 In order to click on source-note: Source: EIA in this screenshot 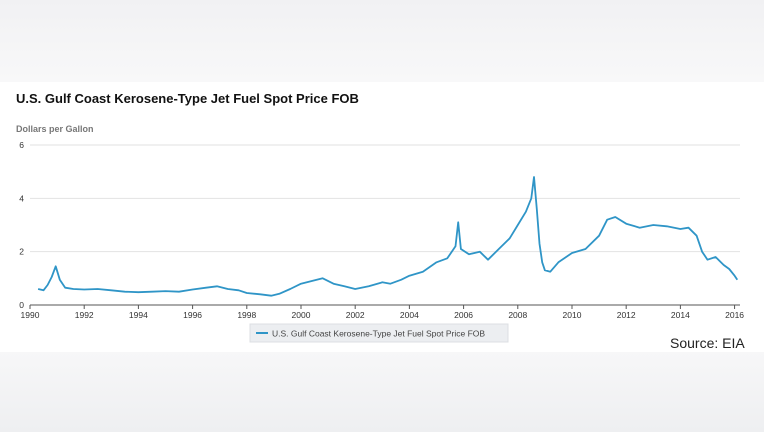, I will do `click(707, 343)`.